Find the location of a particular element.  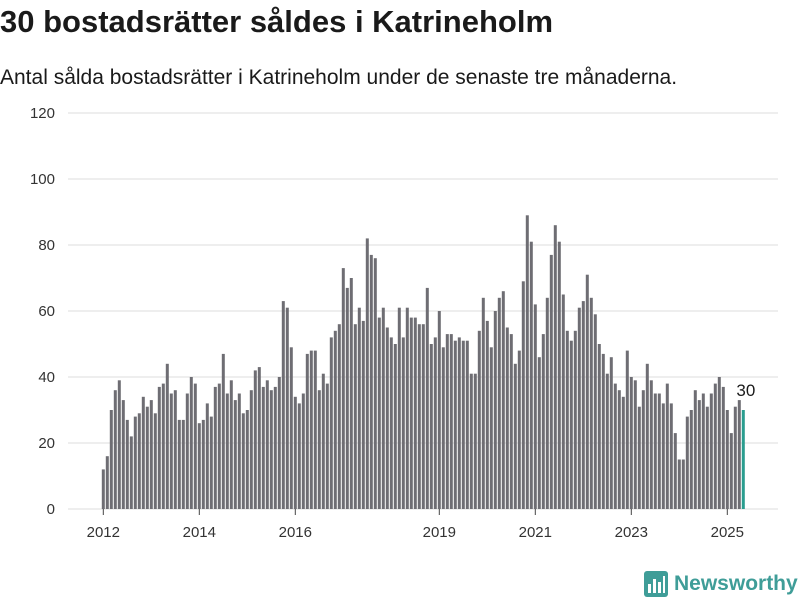

y-tick-label: 100 is located at coordinates (42, 179).